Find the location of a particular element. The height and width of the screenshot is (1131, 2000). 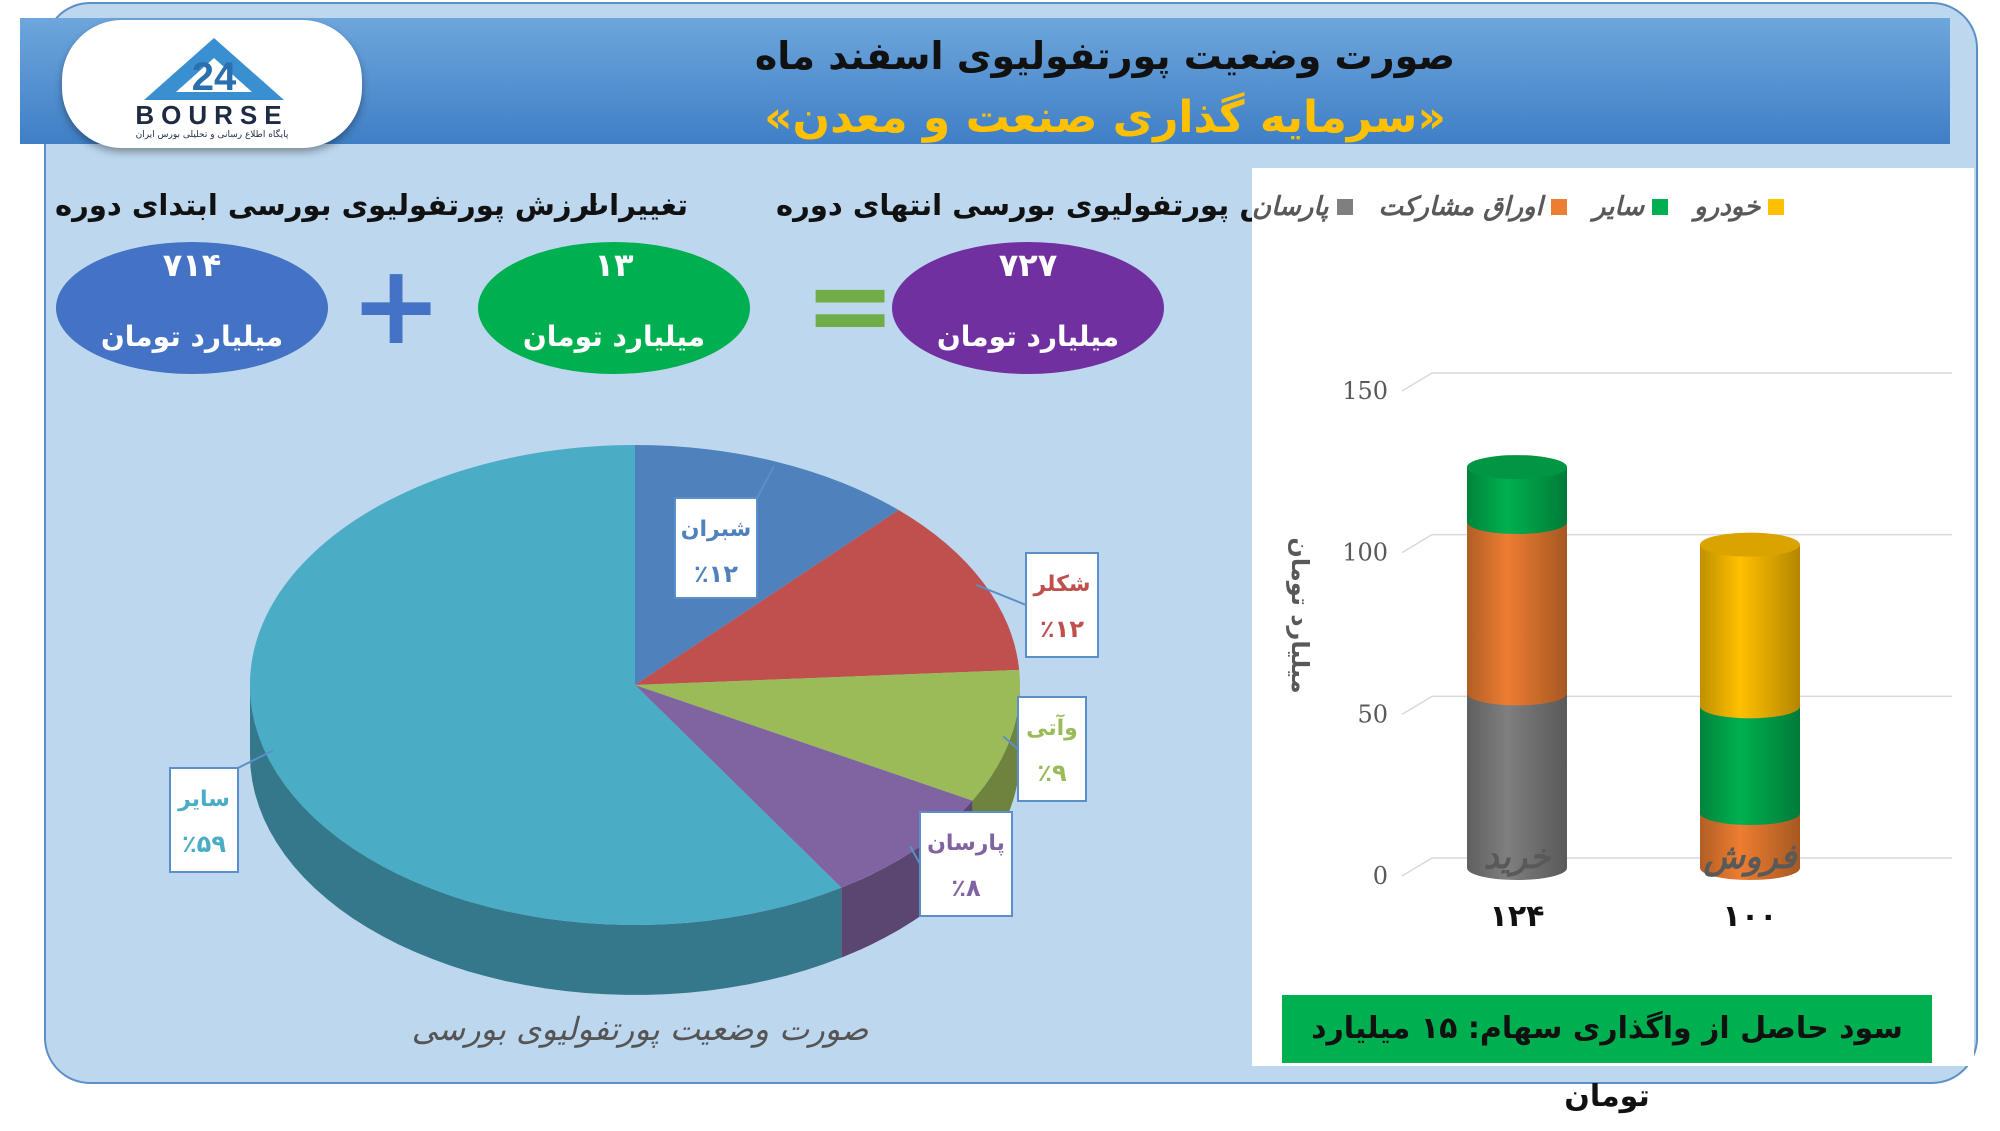

category-total-1: ۱۰۰ is located at coordinates (1750, 913).